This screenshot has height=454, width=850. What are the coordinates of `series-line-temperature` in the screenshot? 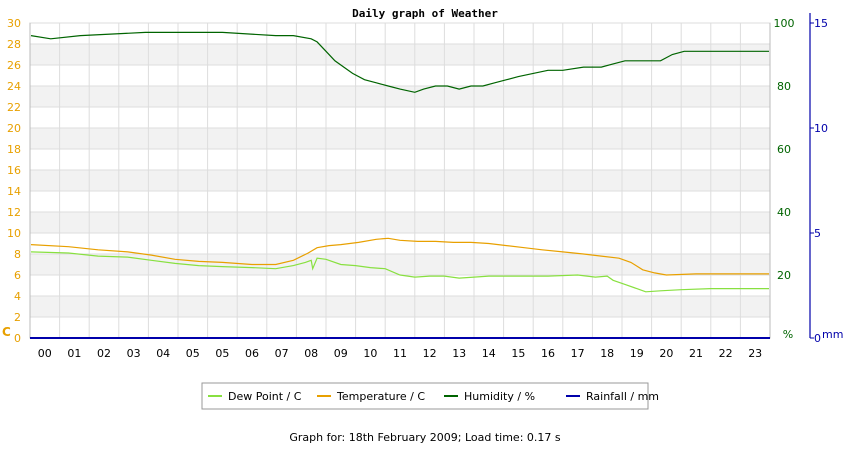 It's located at (399, 256).